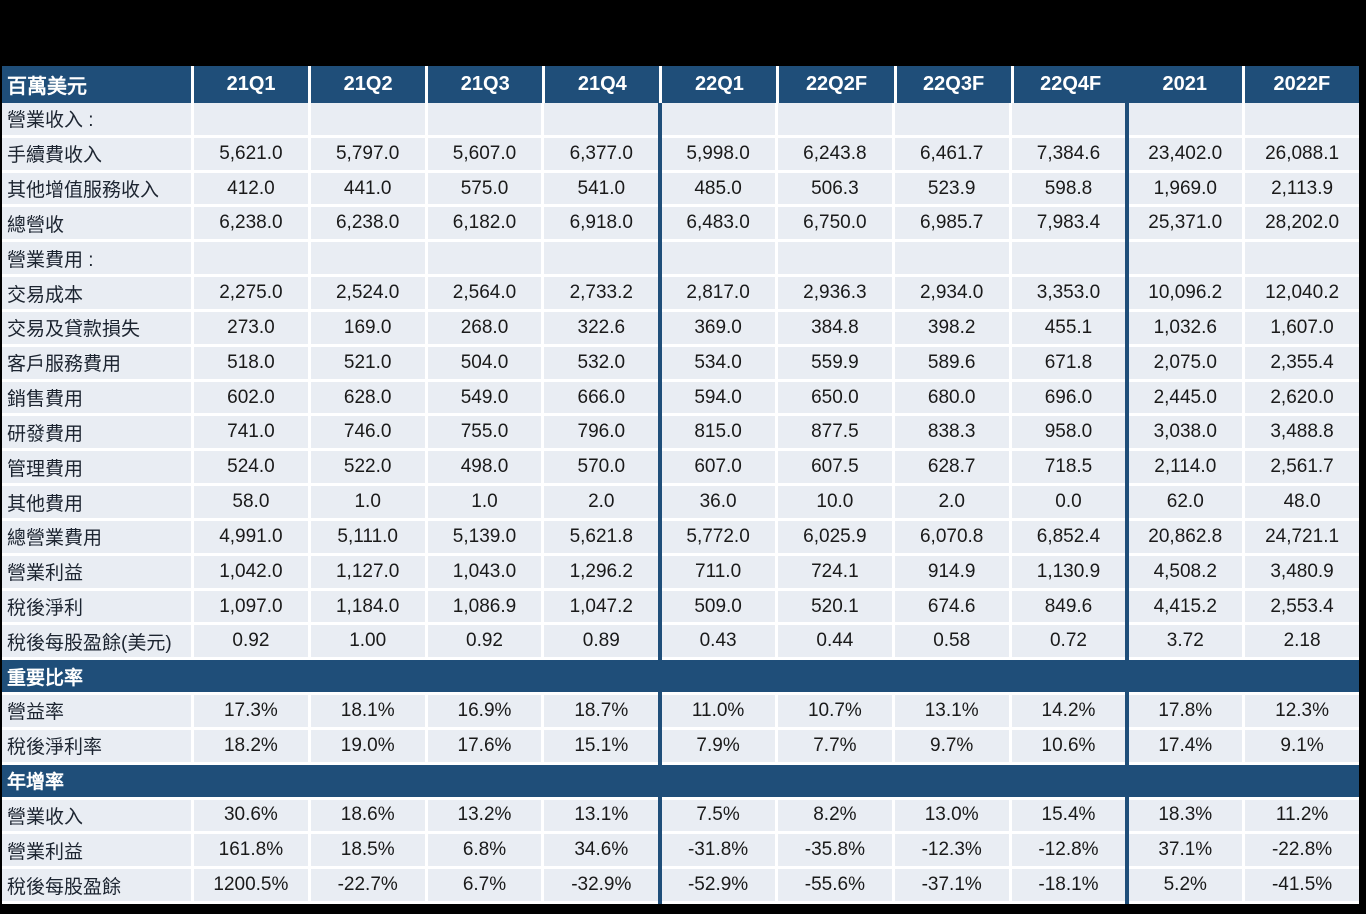 Image resolution: width=1366 pixels, height=914 pixels. What do you see at coordinates (366, 399) in the screenshot?
I see `value-cell: 628.0` at bounding box center [366, 399].